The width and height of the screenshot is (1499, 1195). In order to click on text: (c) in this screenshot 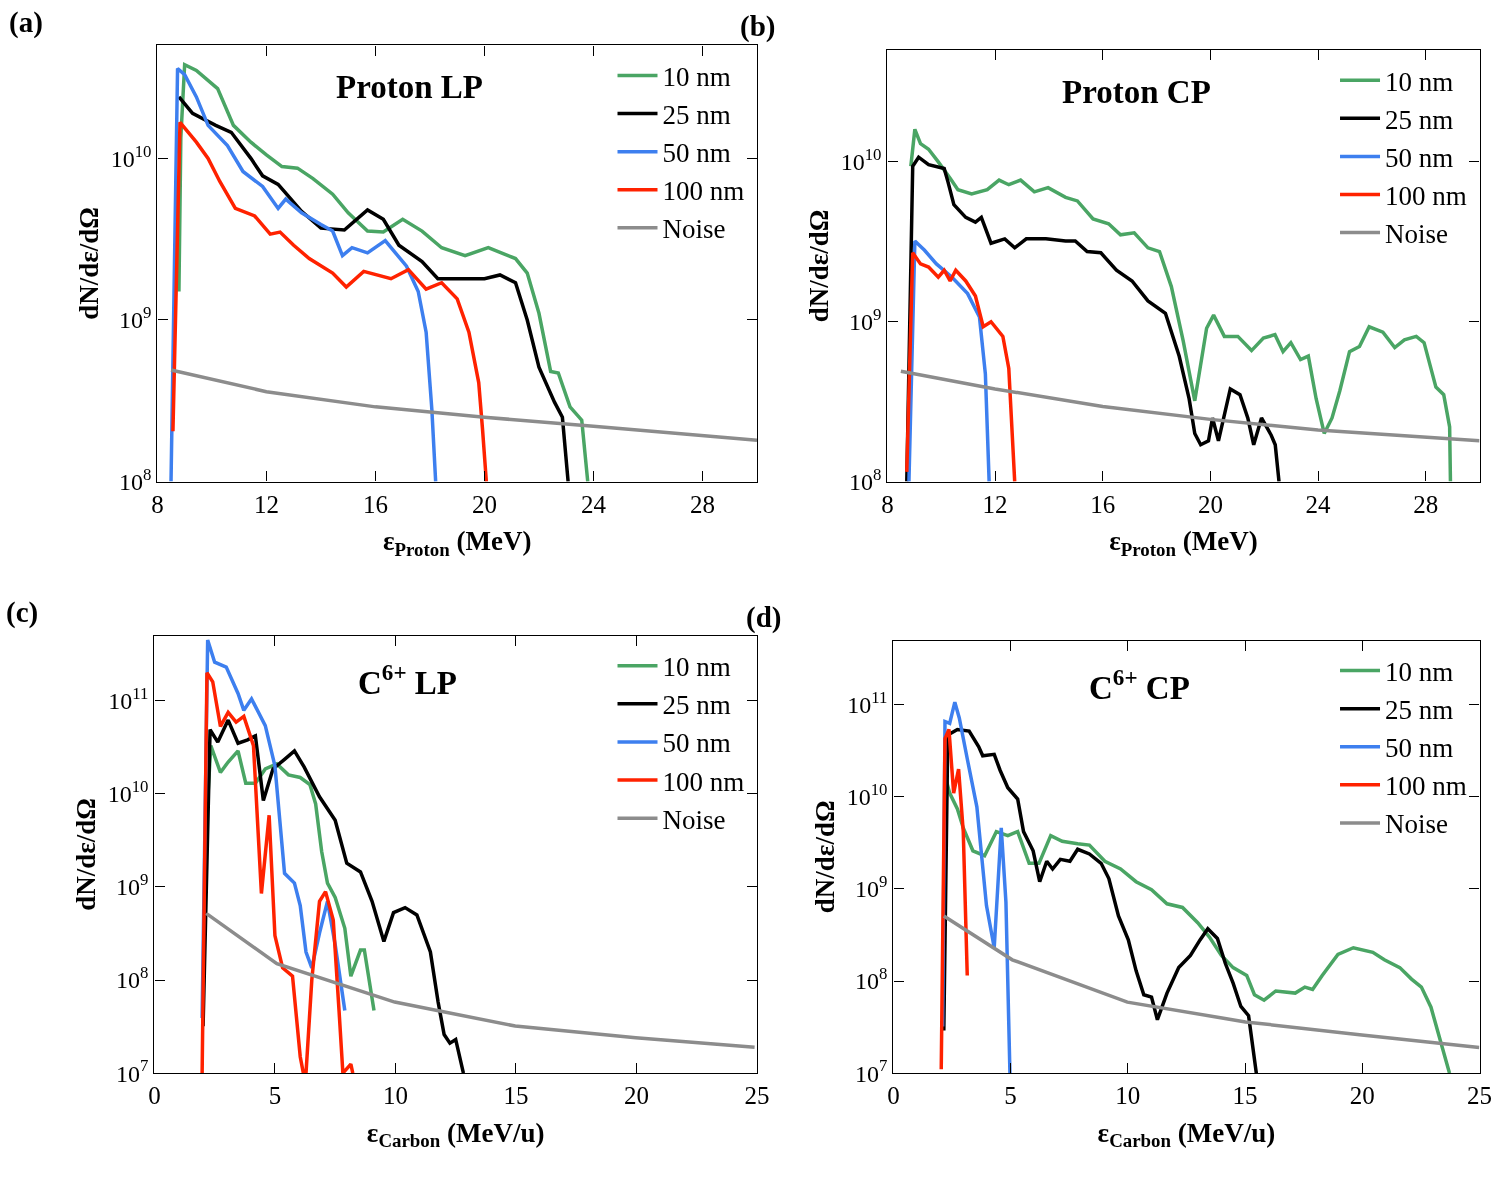, I will do `click(22, 612)`.